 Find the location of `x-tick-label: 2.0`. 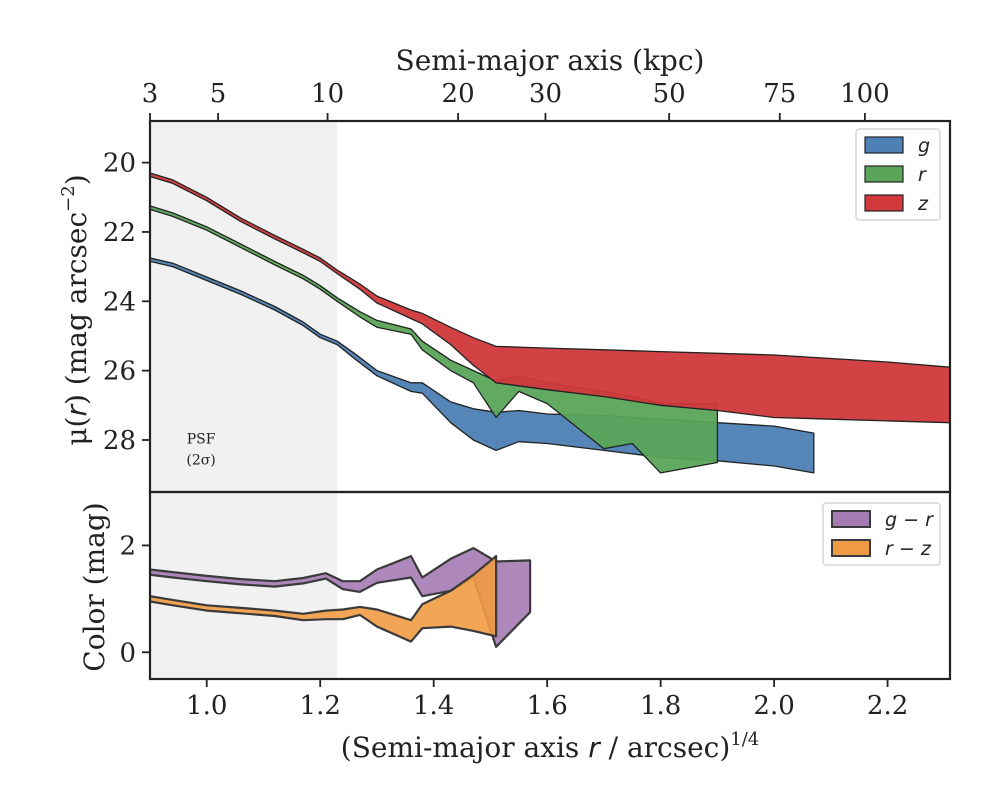

x-tick-label: 2.0 is located at coordinates (773, 706).